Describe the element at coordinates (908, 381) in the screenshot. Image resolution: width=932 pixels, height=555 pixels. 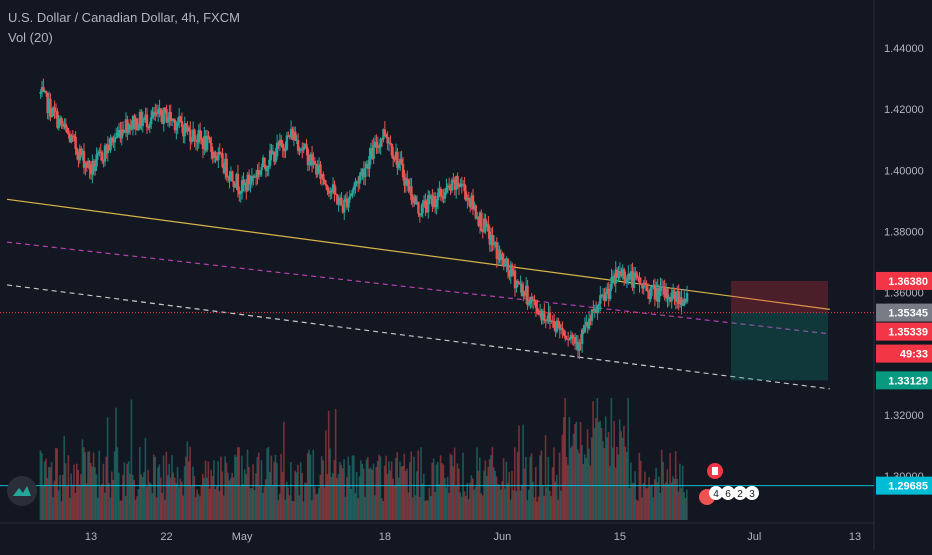
I see `price-label-text: 1.33129` at that location.